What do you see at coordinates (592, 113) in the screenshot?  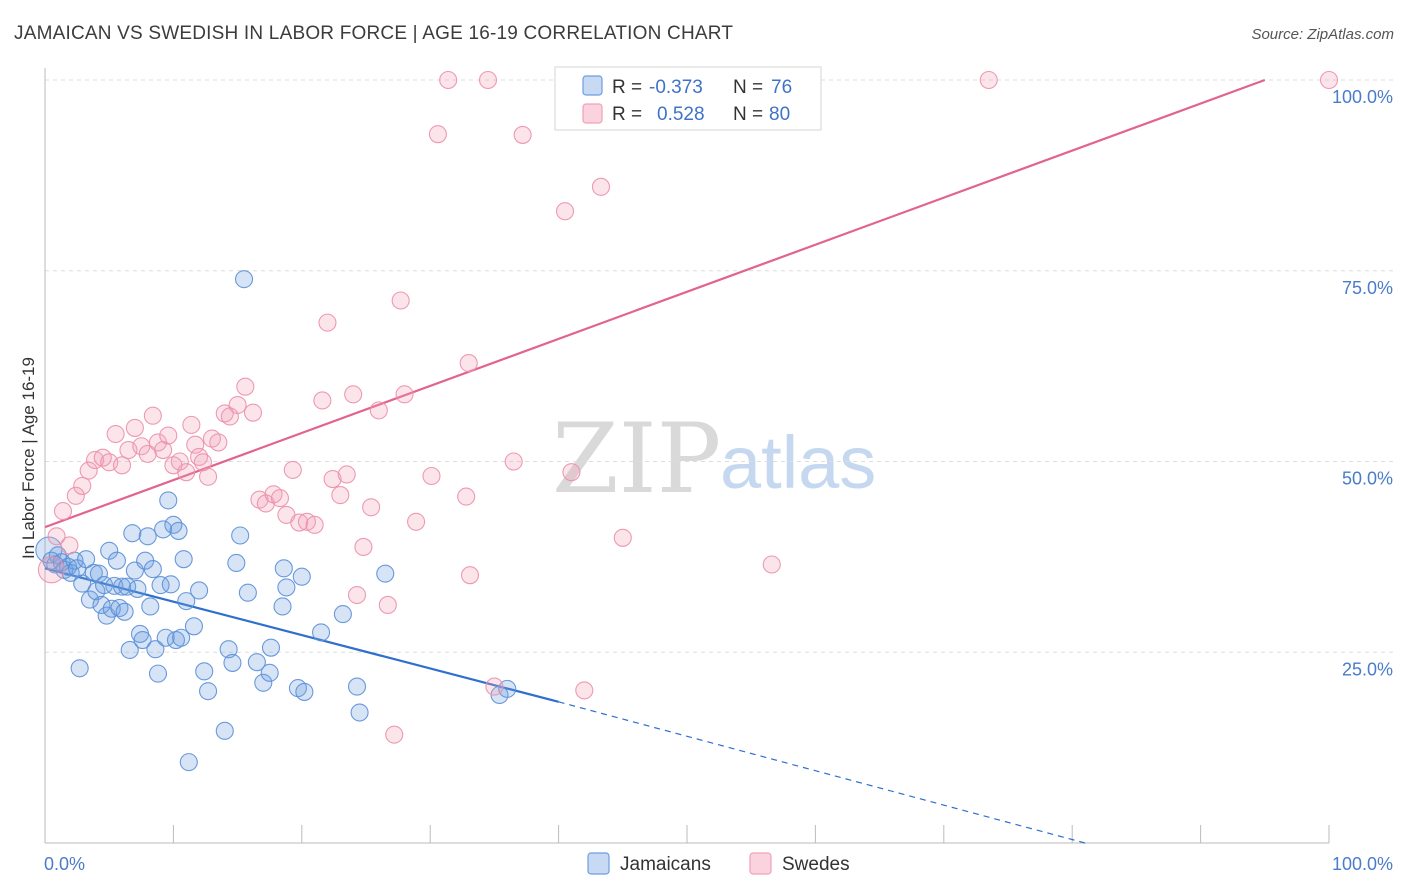 I see `legend-swatch-swedes` at bounding box center [592, 113].